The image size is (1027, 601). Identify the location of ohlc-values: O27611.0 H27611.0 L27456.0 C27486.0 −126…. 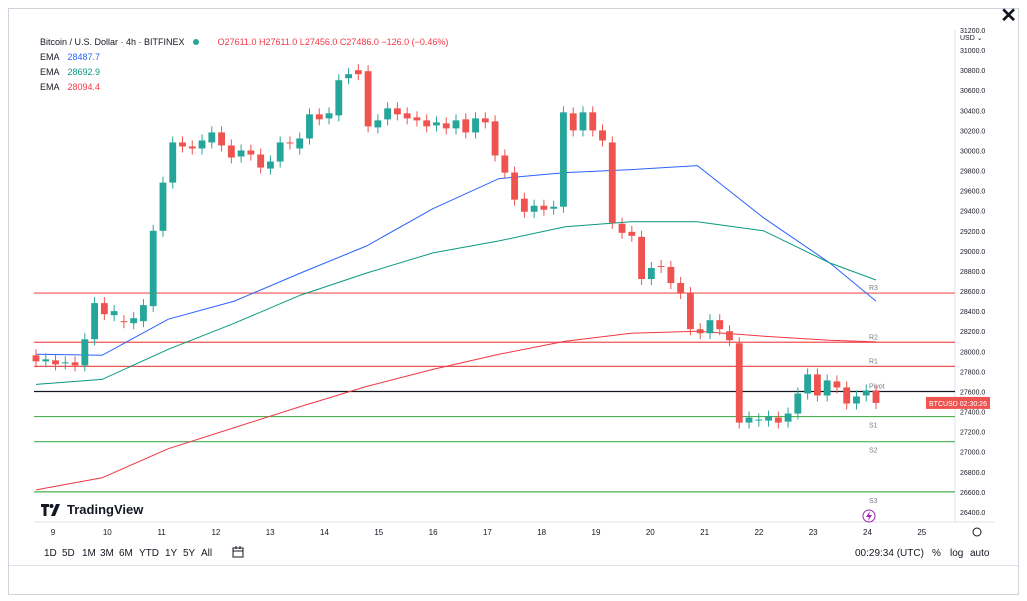
(333, 42).